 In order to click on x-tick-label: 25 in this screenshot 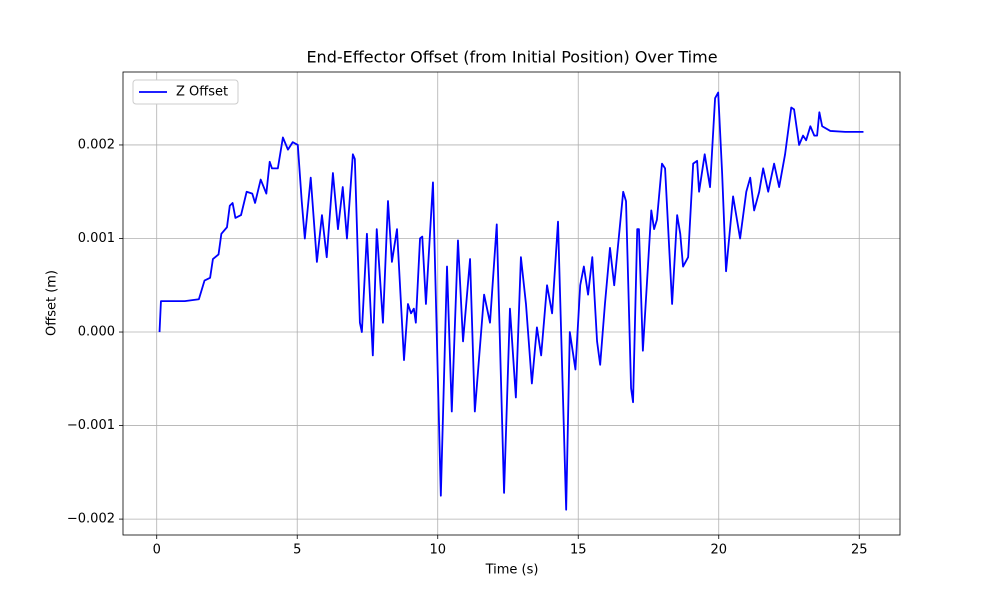, I will do `click(859, 550)`.